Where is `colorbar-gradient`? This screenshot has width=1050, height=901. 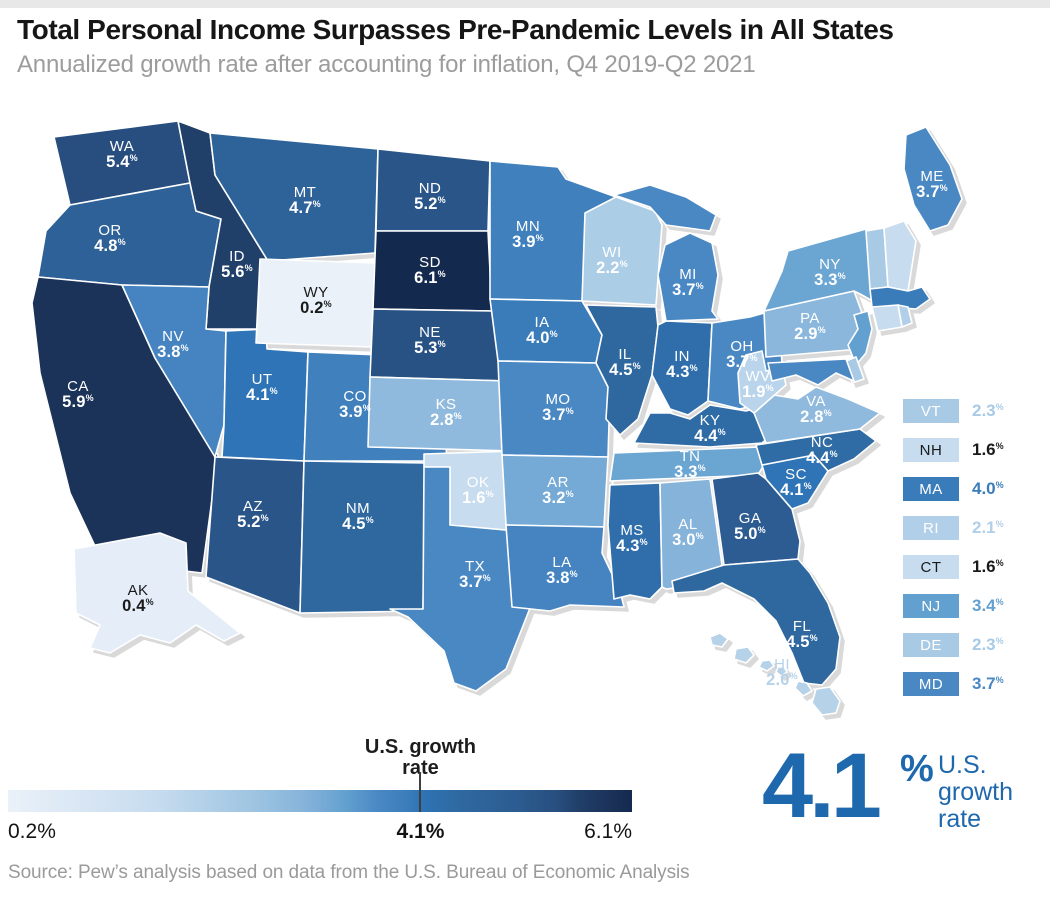
colorbar-gradient is located at coordinates (320, 801).